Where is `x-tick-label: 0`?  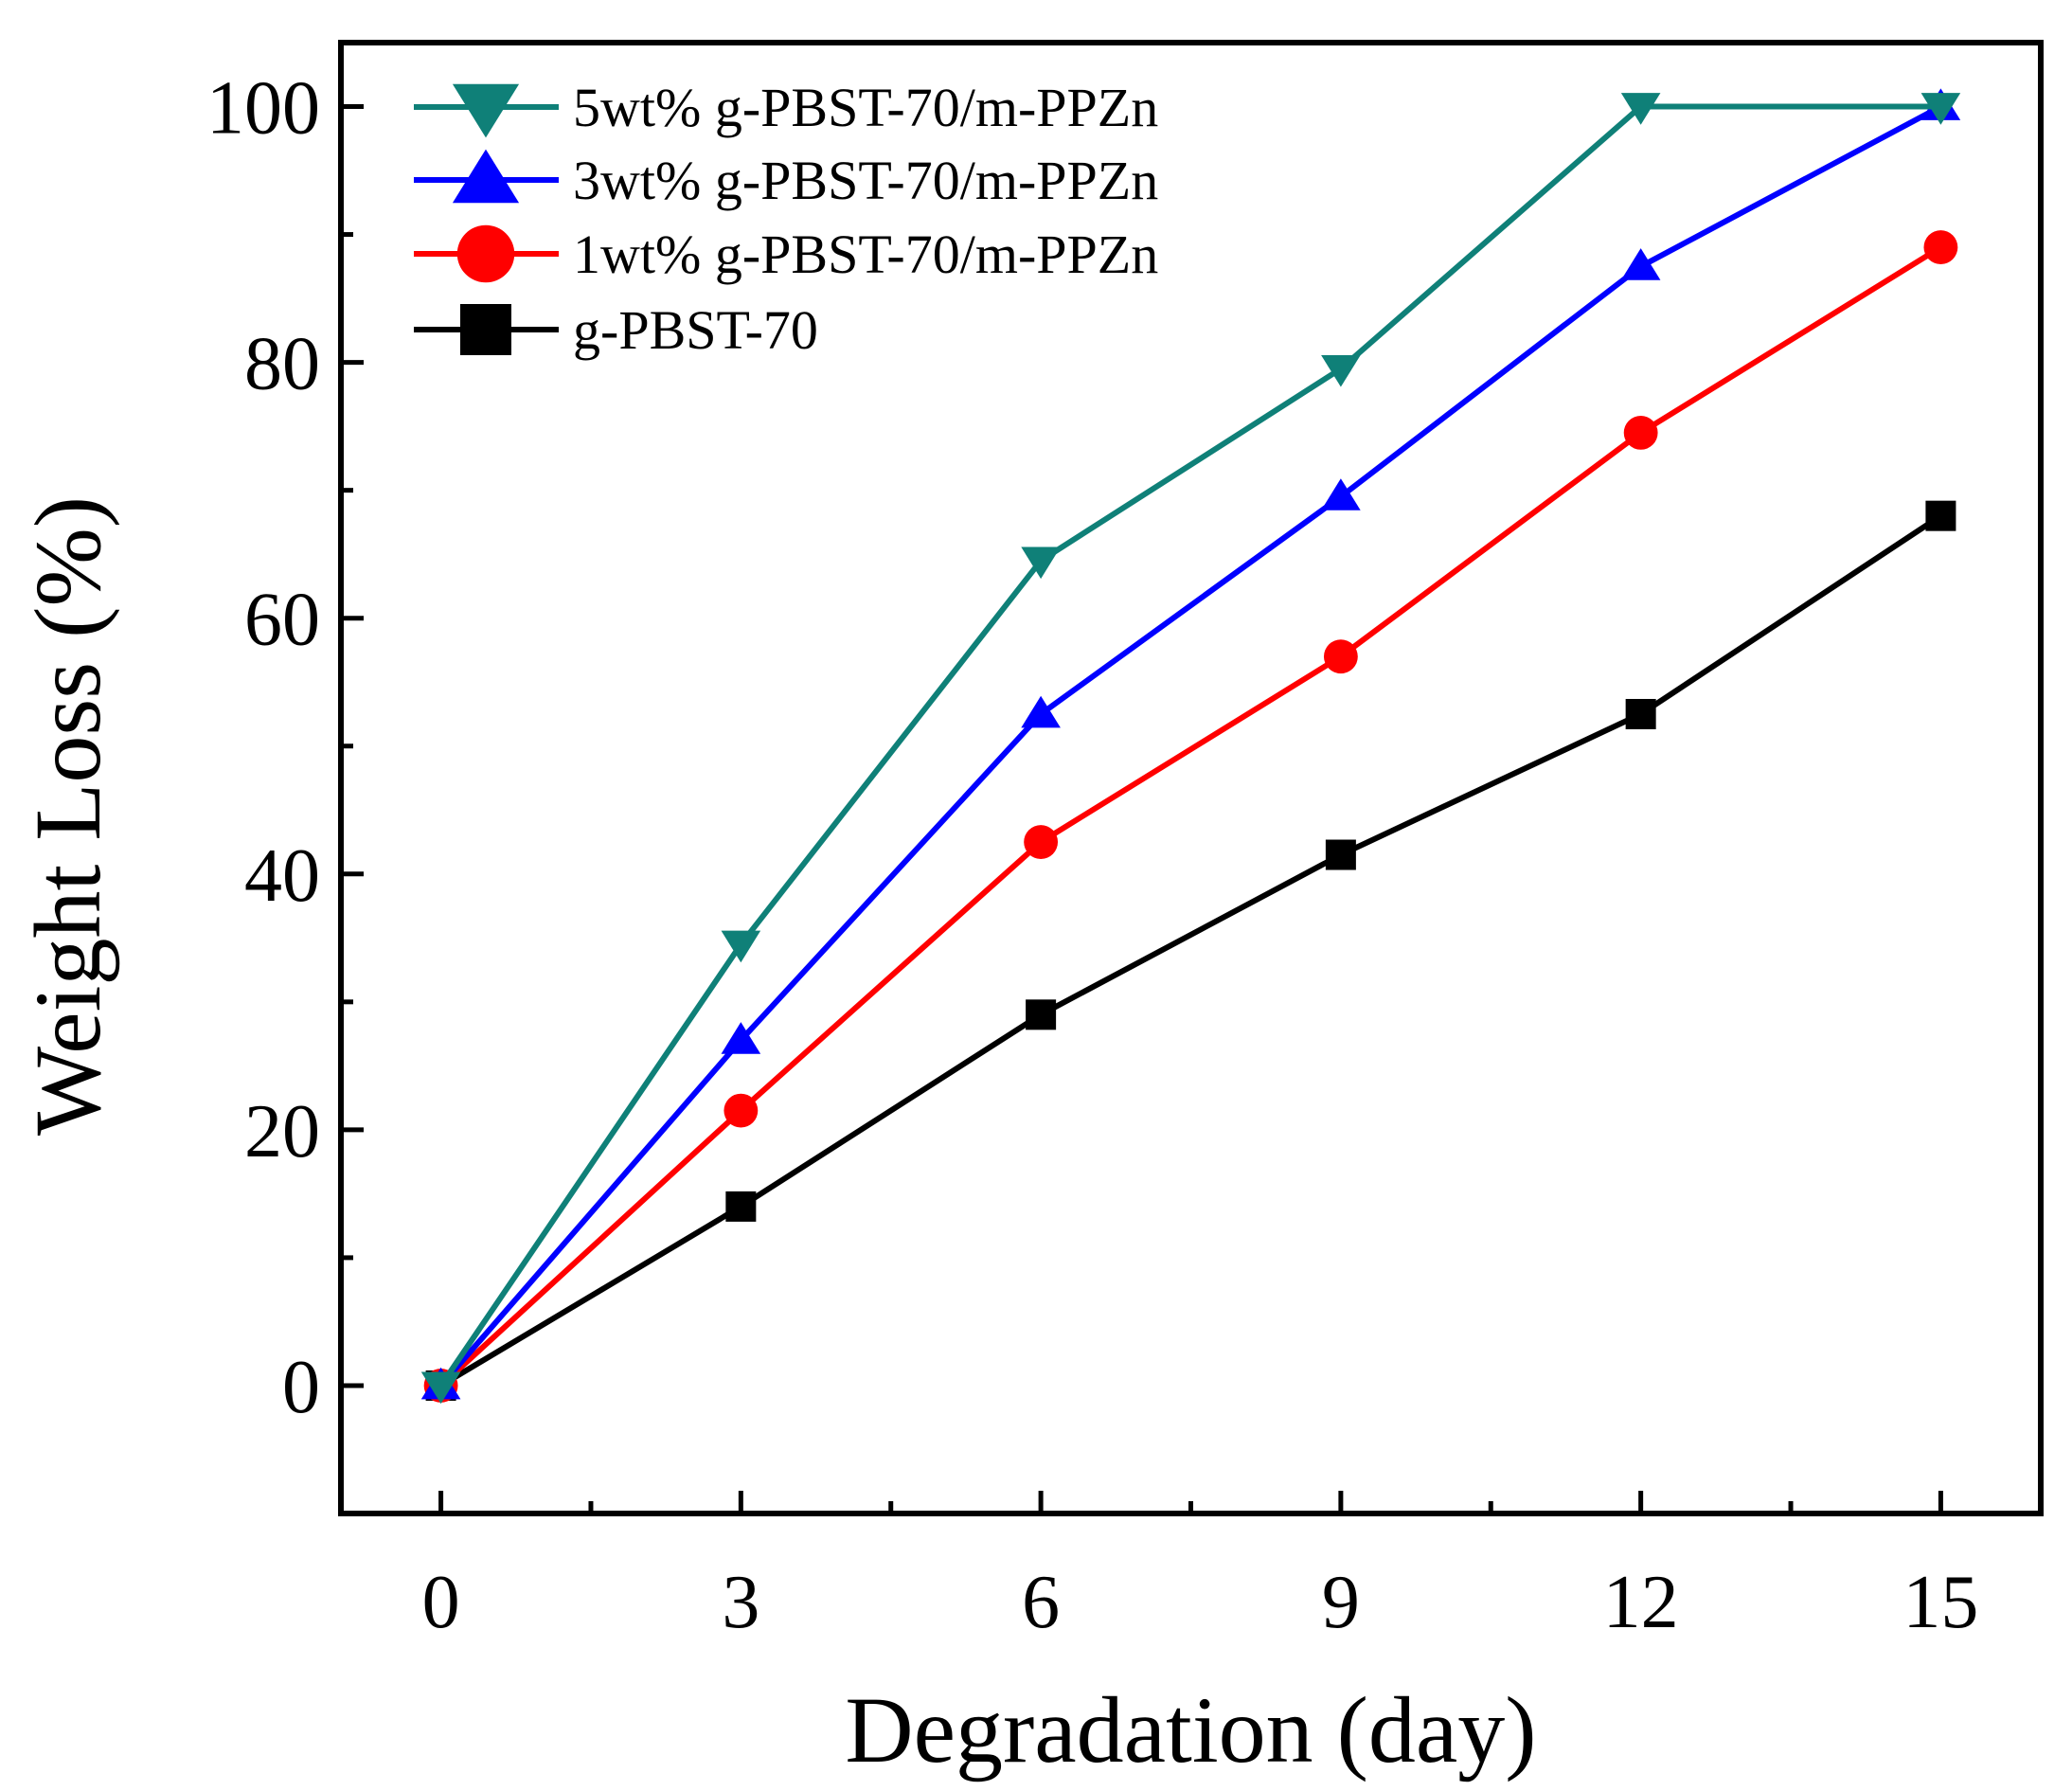 x-tick-label: 0 is located at coordinates (441, 1602).